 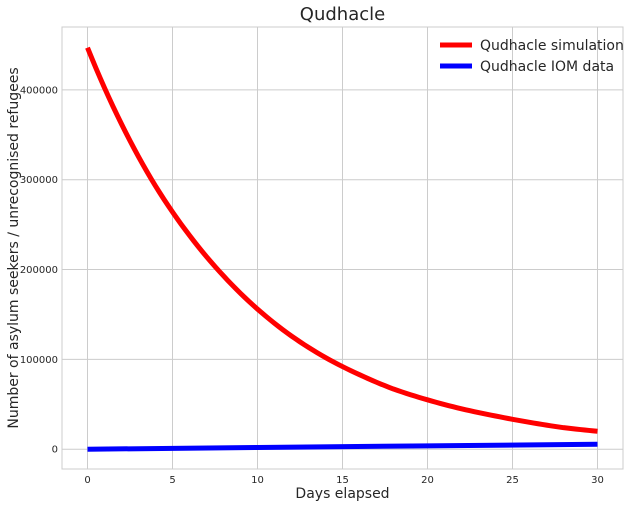 I want to click on series-line-iom-data, so click(x=342, y=446).